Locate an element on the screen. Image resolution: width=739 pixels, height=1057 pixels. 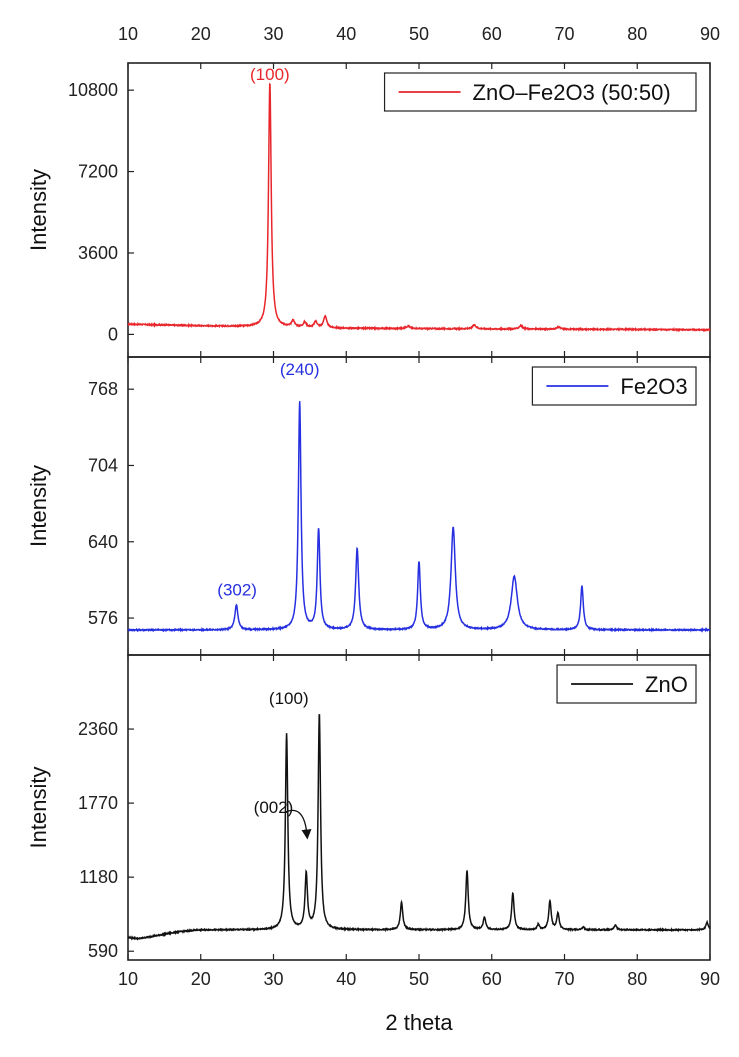
peak-annotation: (240) is located at coordinates (300, 369).